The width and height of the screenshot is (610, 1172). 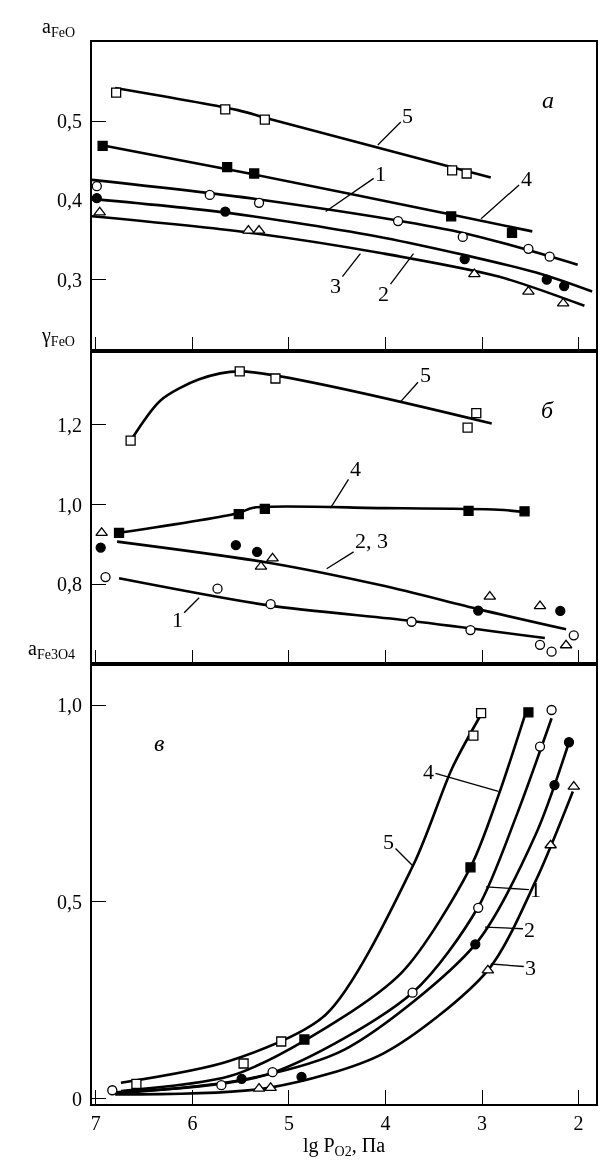 What do you see at coordinates (59, 28) in the screenshot?
I see `y-axis-title: a$_{FeO}$` at bounding box center [59, 28].